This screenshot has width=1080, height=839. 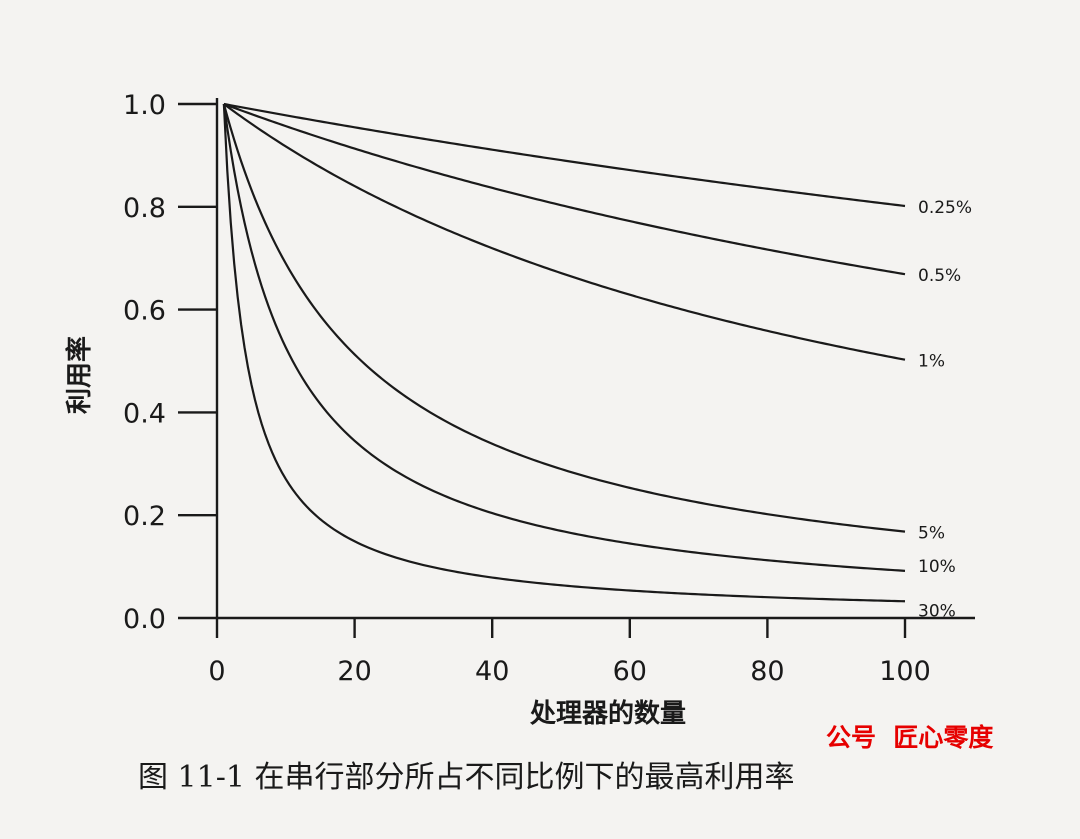 What do you see at coordinates (144, 413) in the screenshot?
I see `y-tick-label: 0.4` at bounding box center [144, 413].